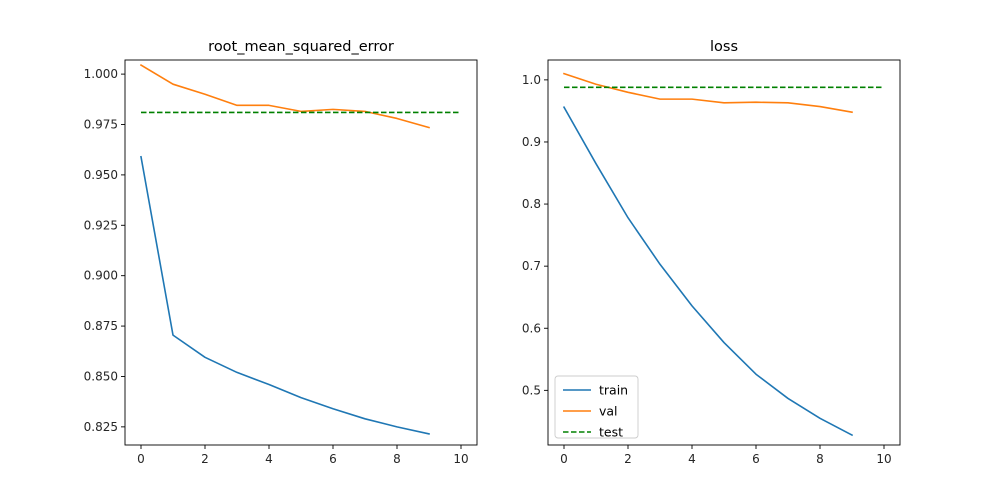 Image resolution: width=1000 pixels, height=500 pixels. What do you see at coordinates (692, 459) in the screenshot?
I see `loss-x-tick-label: 4` at bounding box center [692, 459].